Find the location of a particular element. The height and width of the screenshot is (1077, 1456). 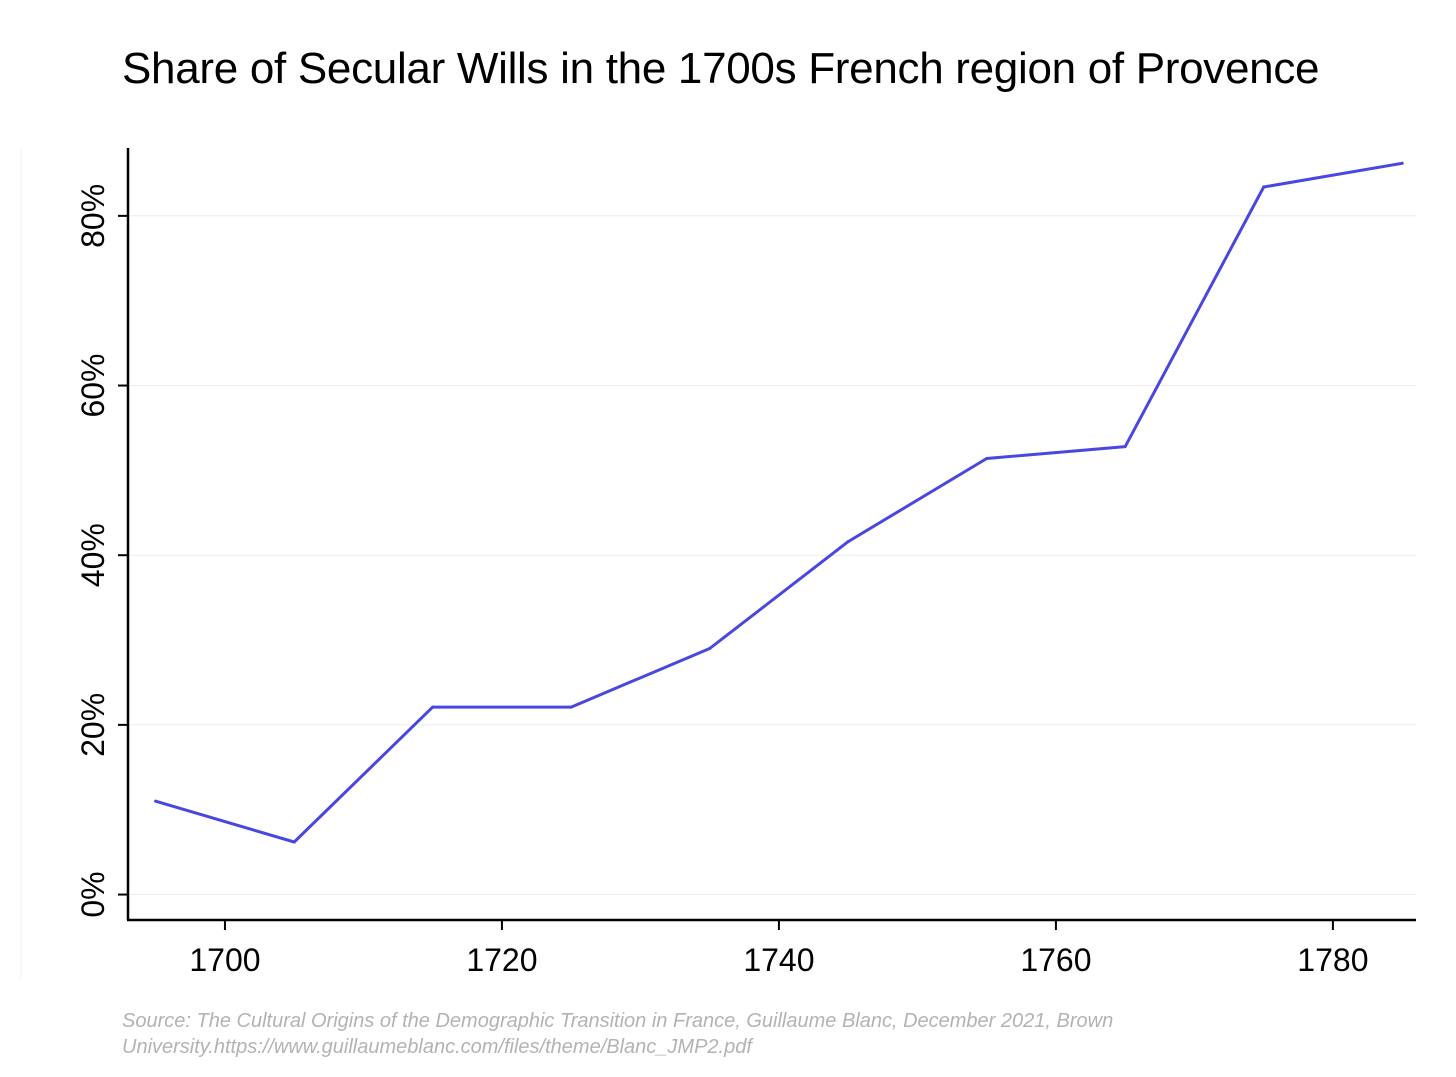

y-tick-label: 40% is located at coordinates (93, 555).